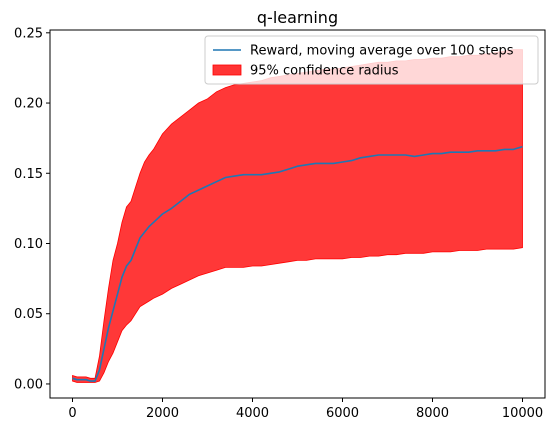 The height and width of the screenshot is (435, 556). I want to click on y-axis-ticks: 0.00 0.05 0.10 0.15 0.20 0.25, so click(32, 209).